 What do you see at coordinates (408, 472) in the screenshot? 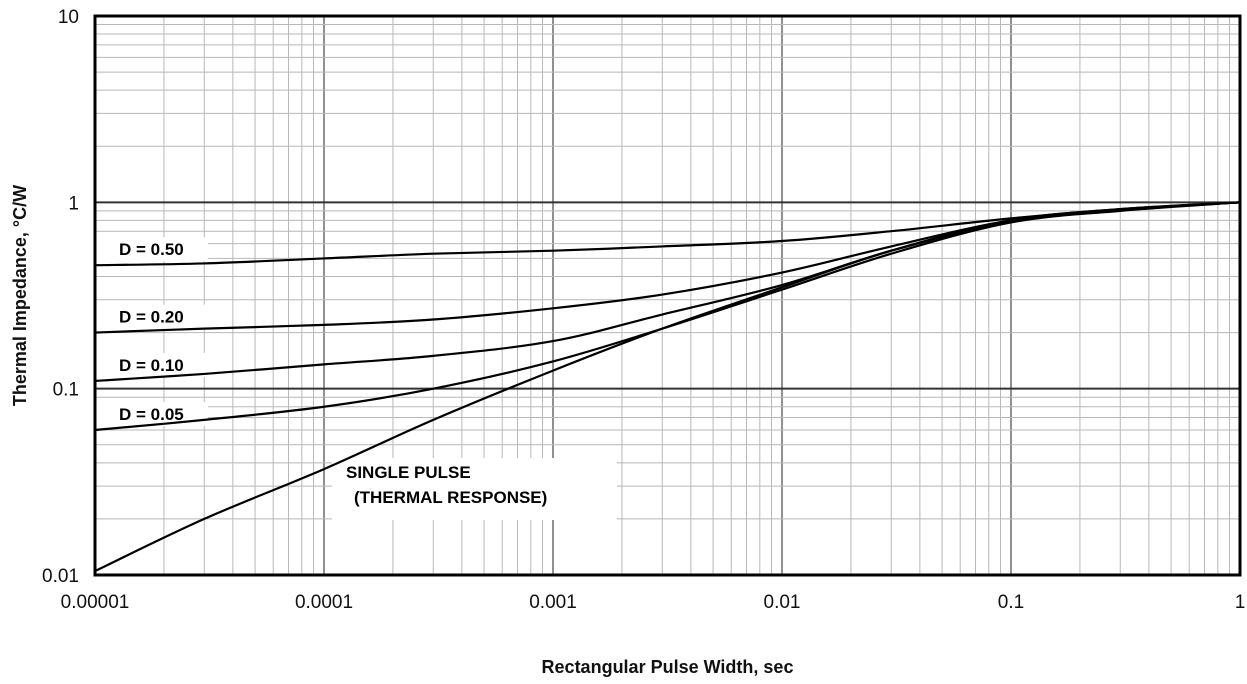
I see `annotation-label: SINGLE PULSE` at bounding box center [408, 472].